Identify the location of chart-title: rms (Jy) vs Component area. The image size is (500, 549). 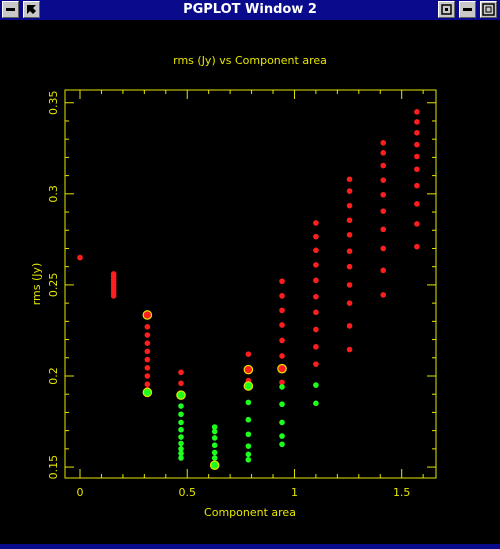
(250, 60).